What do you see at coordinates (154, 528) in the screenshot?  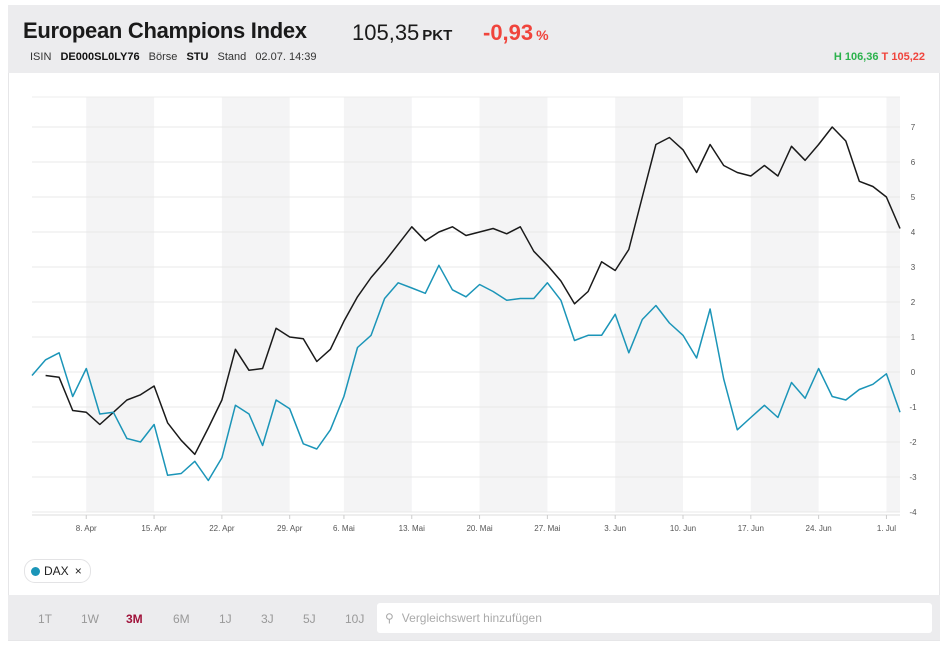 I see `x-tick-label: 15. Apr` at bounding box center [154, 528].